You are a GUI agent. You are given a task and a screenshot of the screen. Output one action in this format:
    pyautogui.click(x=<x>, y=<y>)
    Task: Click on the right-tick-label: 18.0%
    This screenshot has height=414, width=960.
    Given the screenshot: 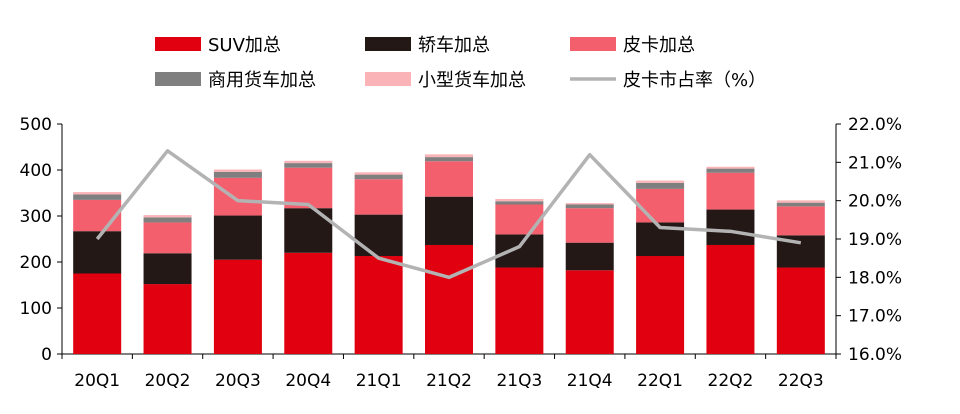 What is the action you would take?
    pyautogui.click(x=875, y=278)
    